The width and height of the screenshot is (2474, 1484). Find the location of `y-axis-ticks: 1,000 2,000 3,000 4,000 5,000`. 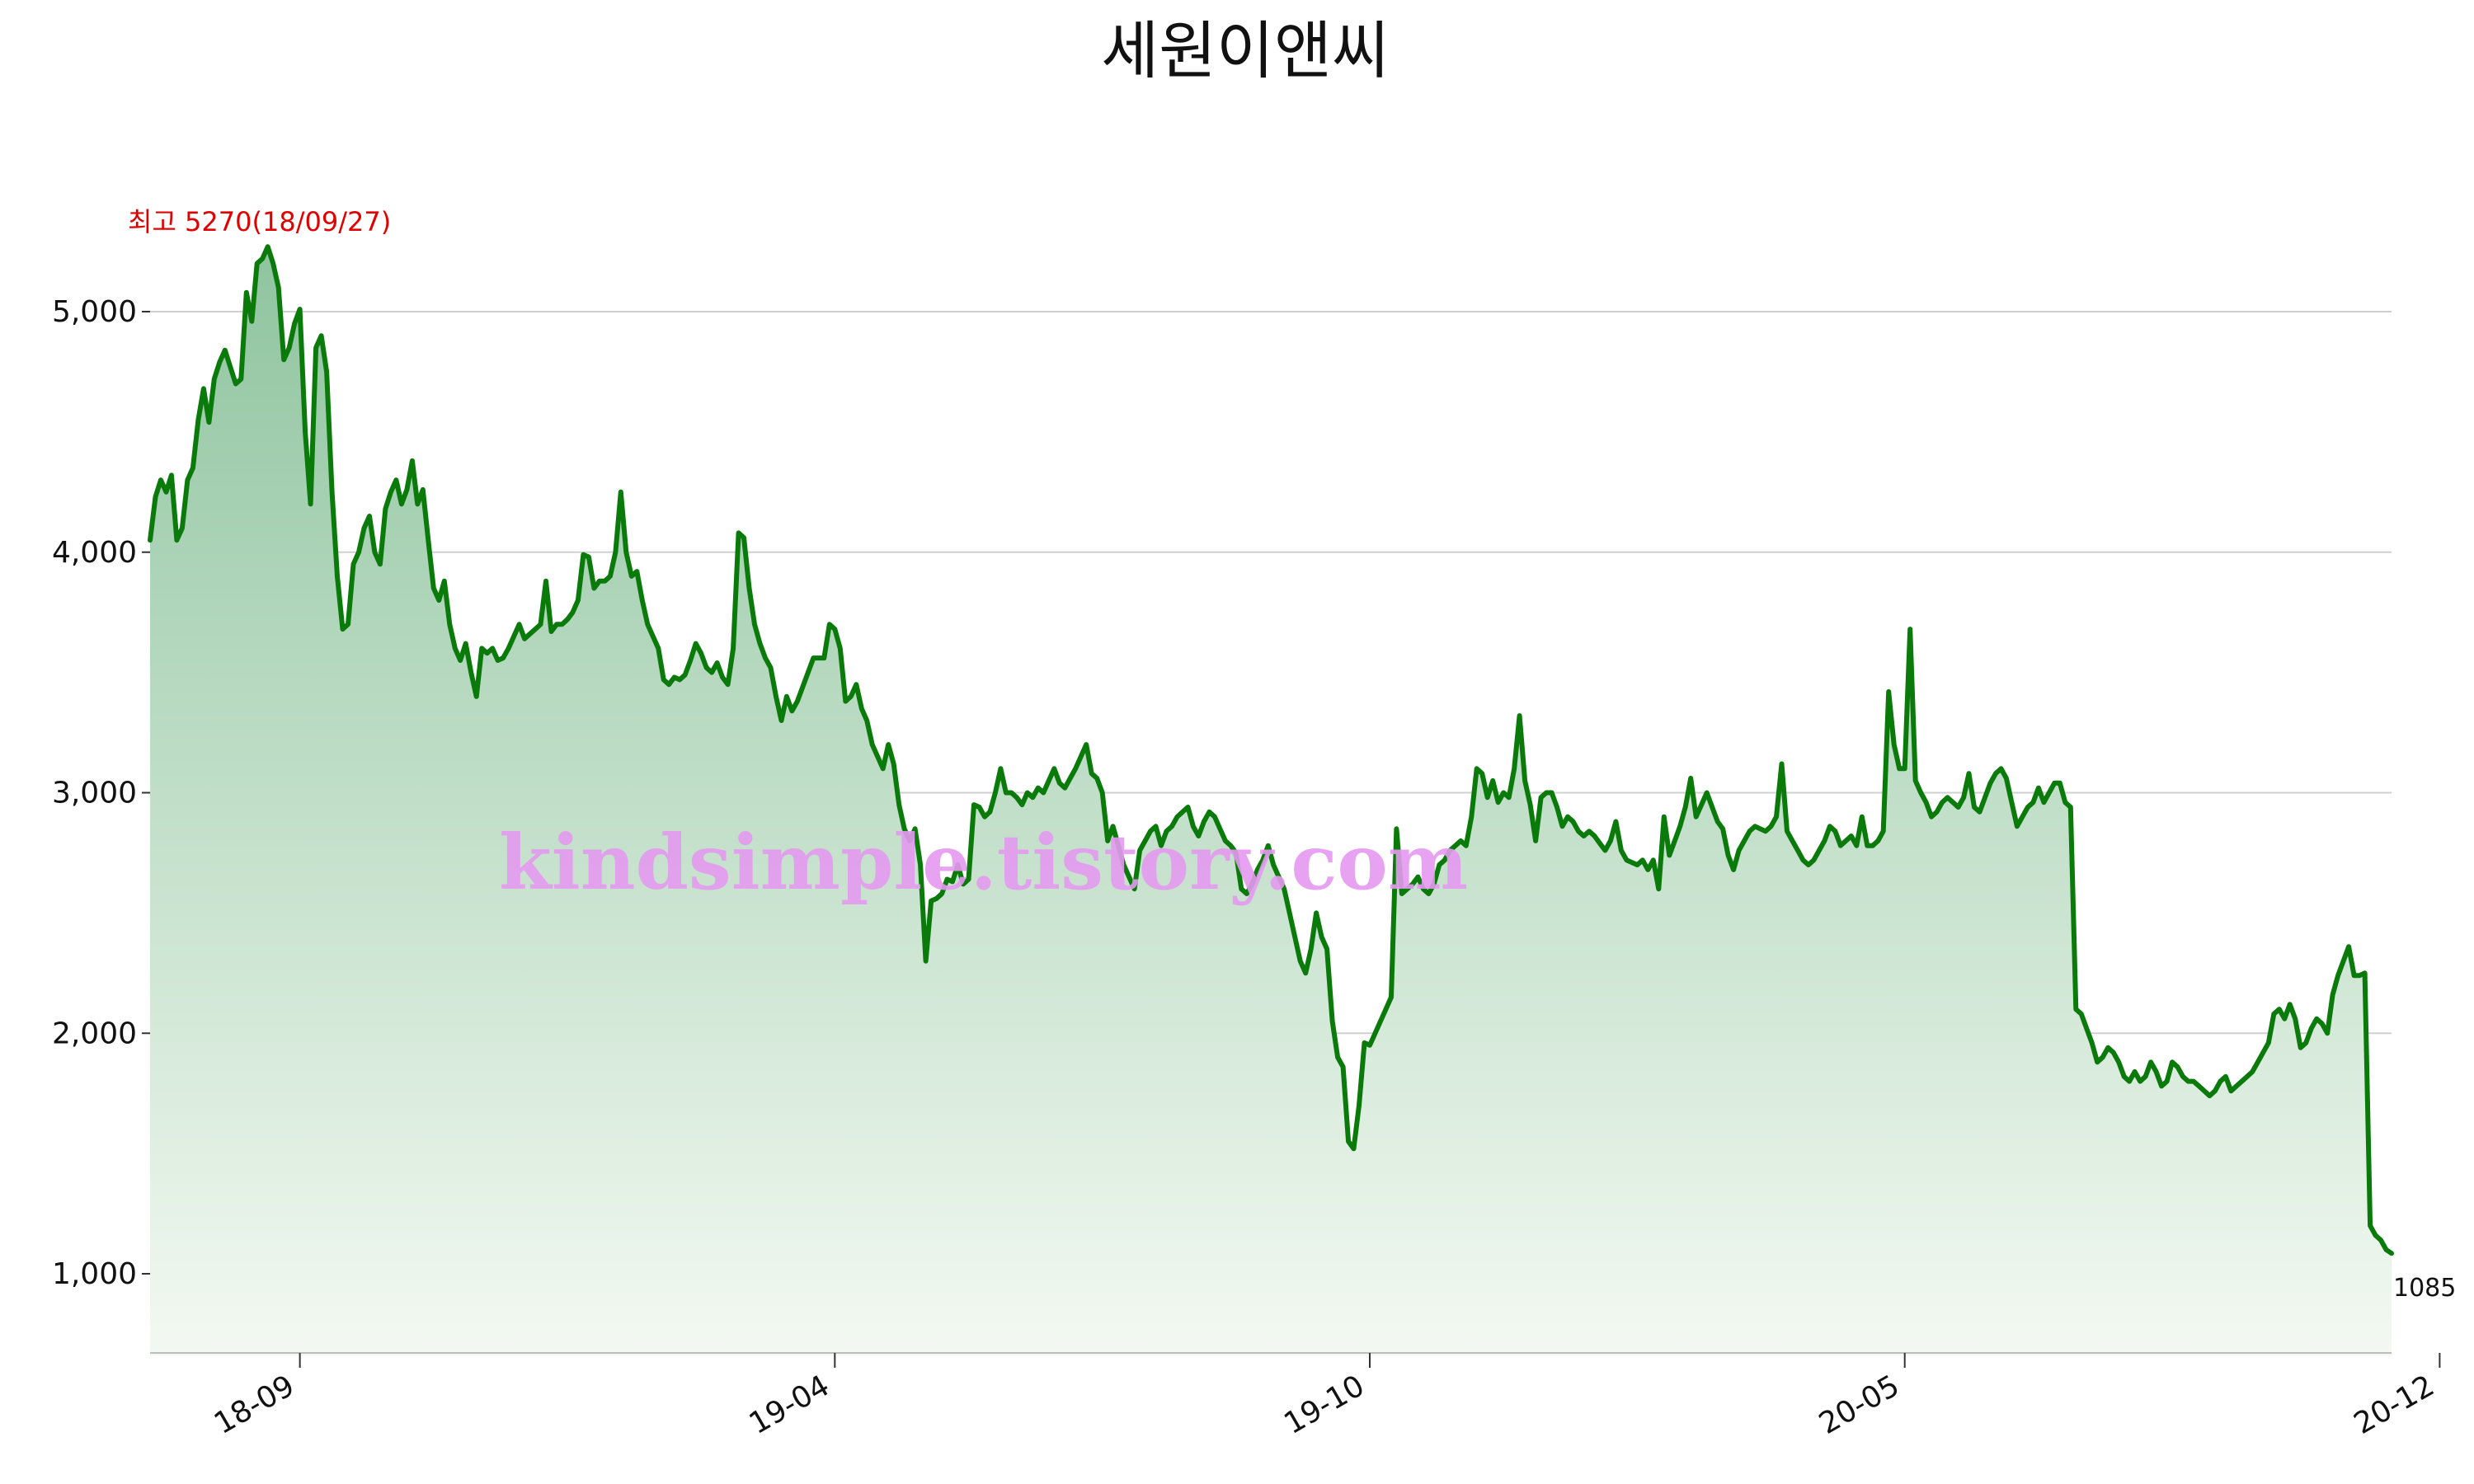

y-axis-ticks: 1,000 2,000 3,000 4,000 5,000 is located at coordinates (101, 793).